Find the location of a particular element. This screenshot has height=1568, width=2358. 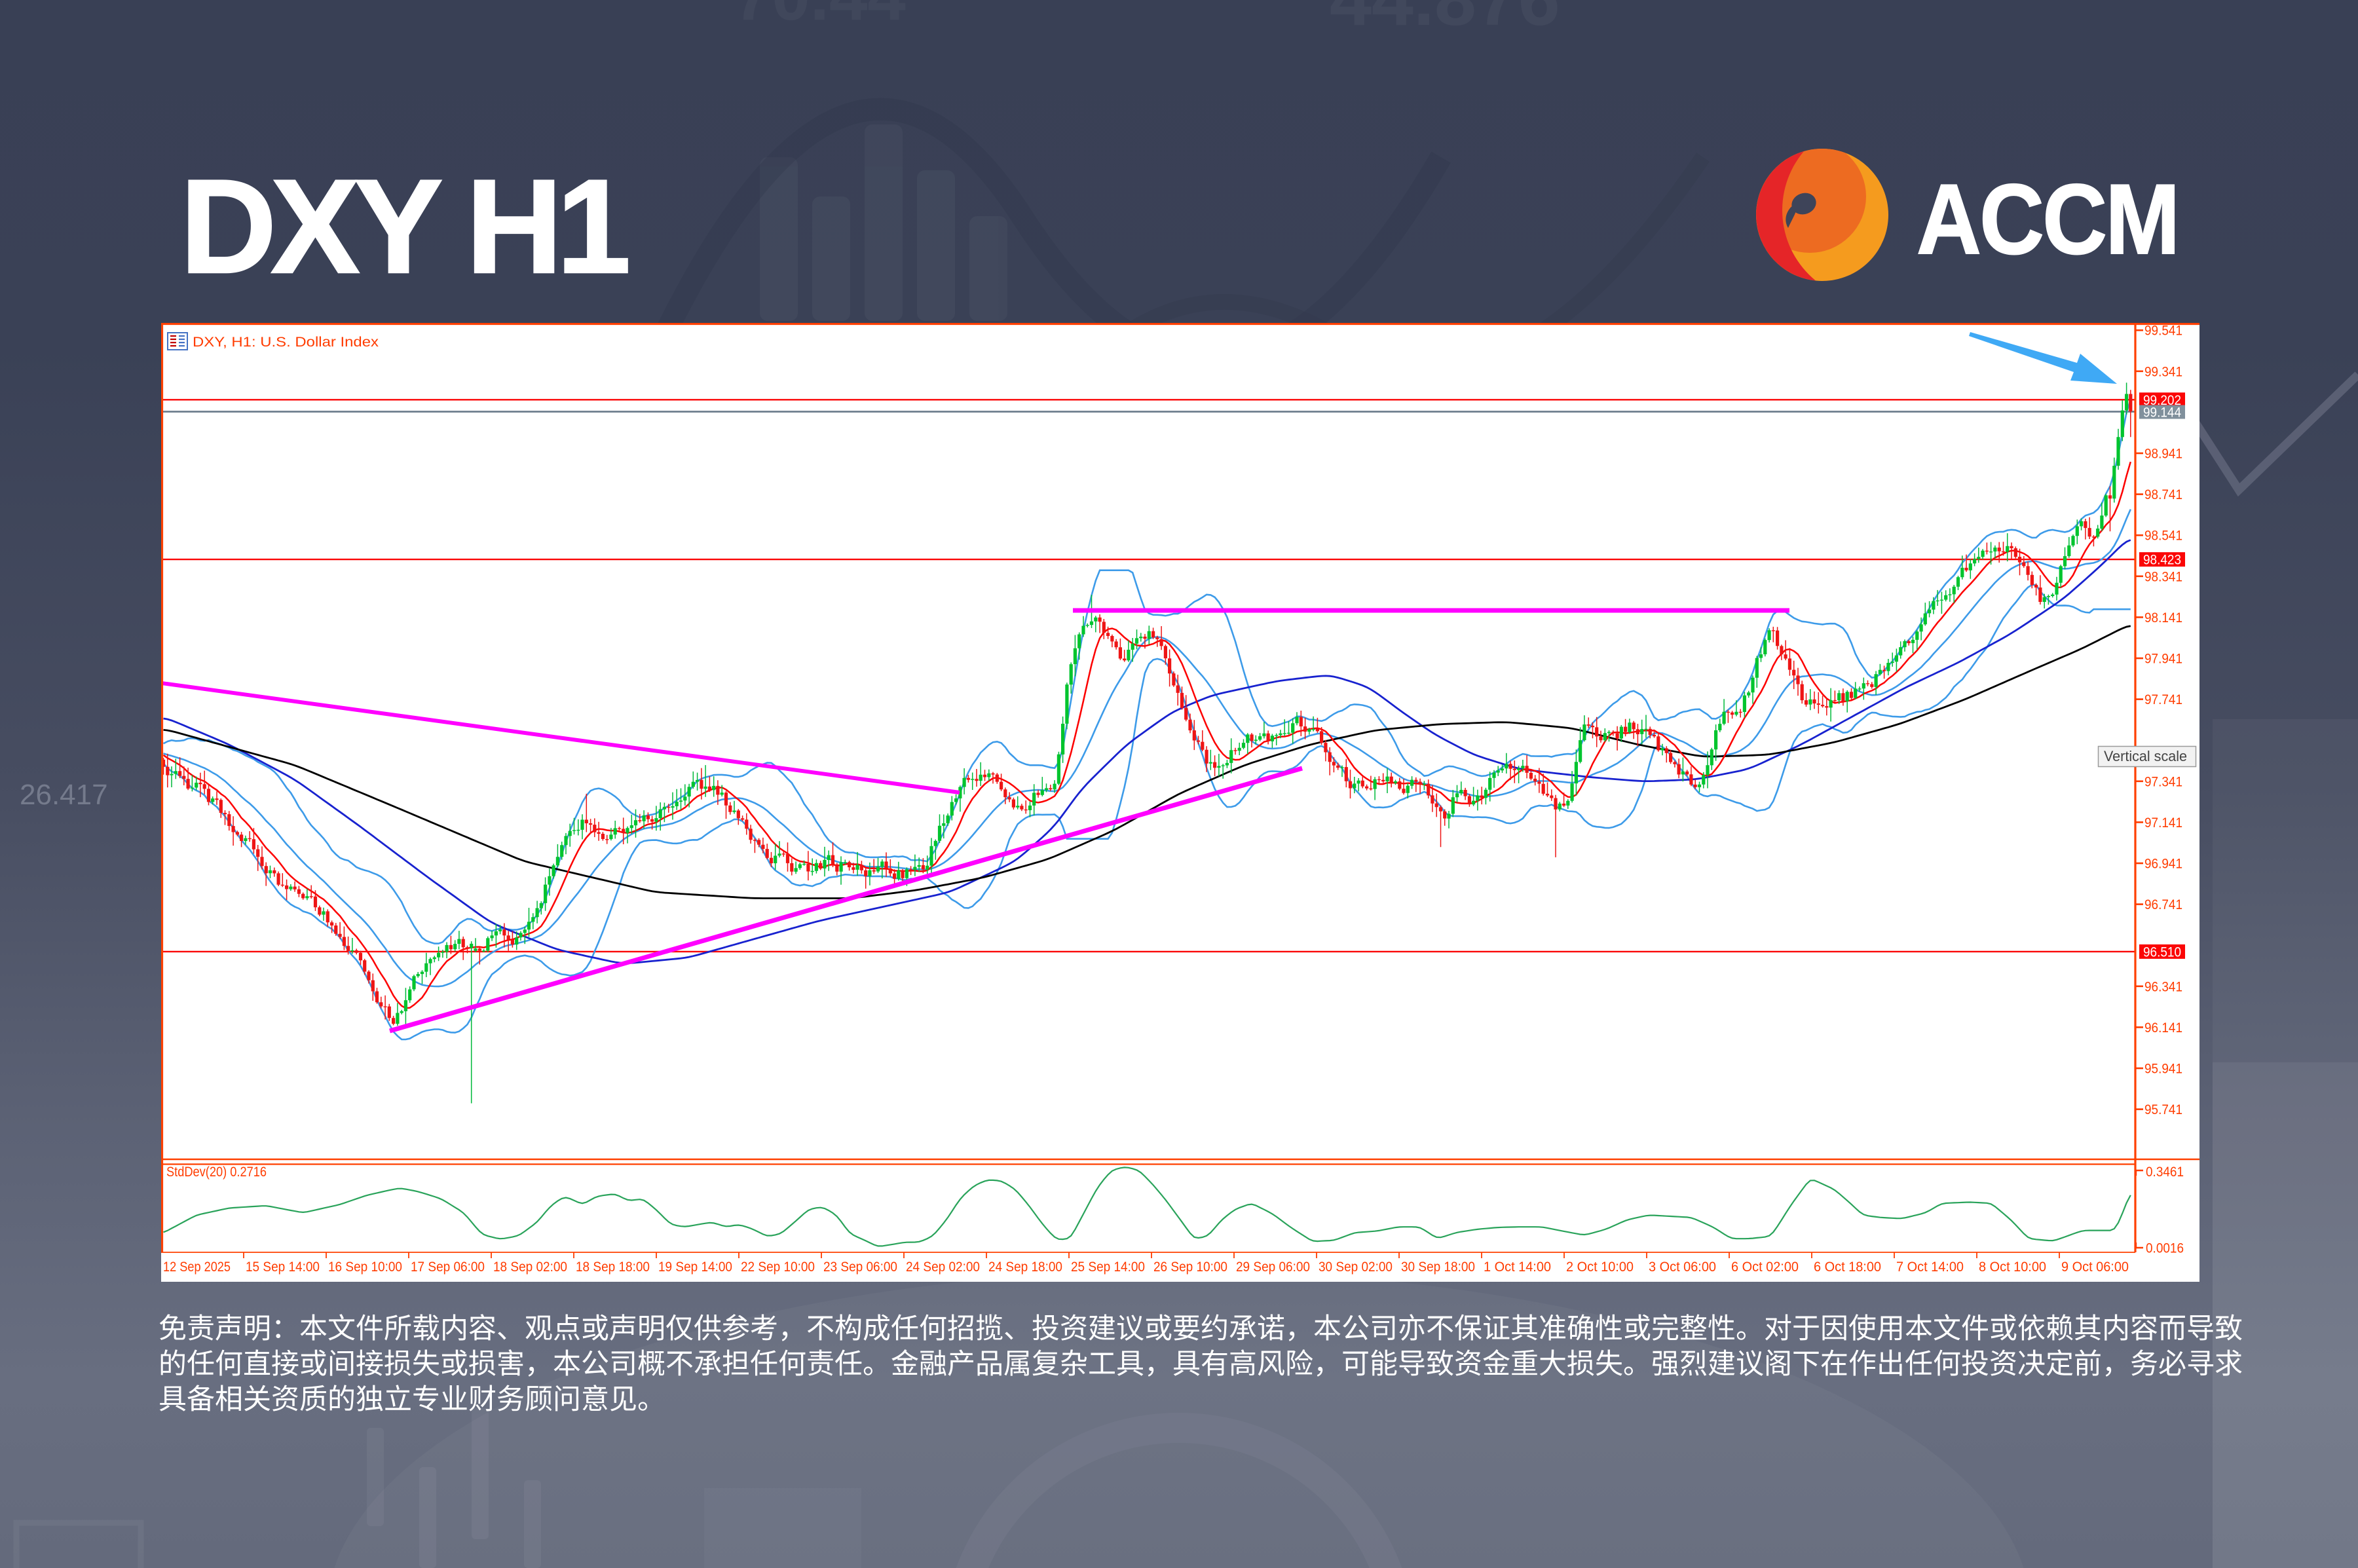

svg-text: 26 Sep 10:00 is located at coordinates (1190, 1267).